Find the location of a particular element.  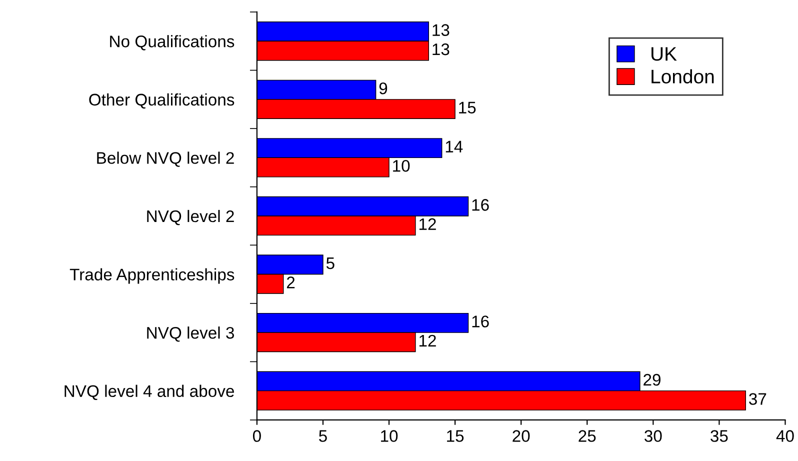

x-tick-label: 30 is located at coordinates (653, 436).